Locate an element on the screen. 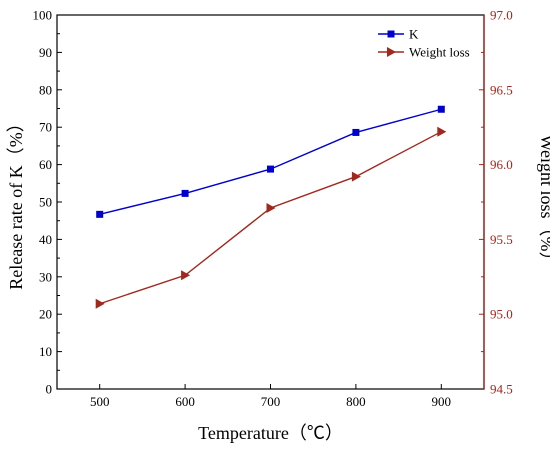  legend-item-weight-loss: Weight loss is located at coordinates (424, 52).